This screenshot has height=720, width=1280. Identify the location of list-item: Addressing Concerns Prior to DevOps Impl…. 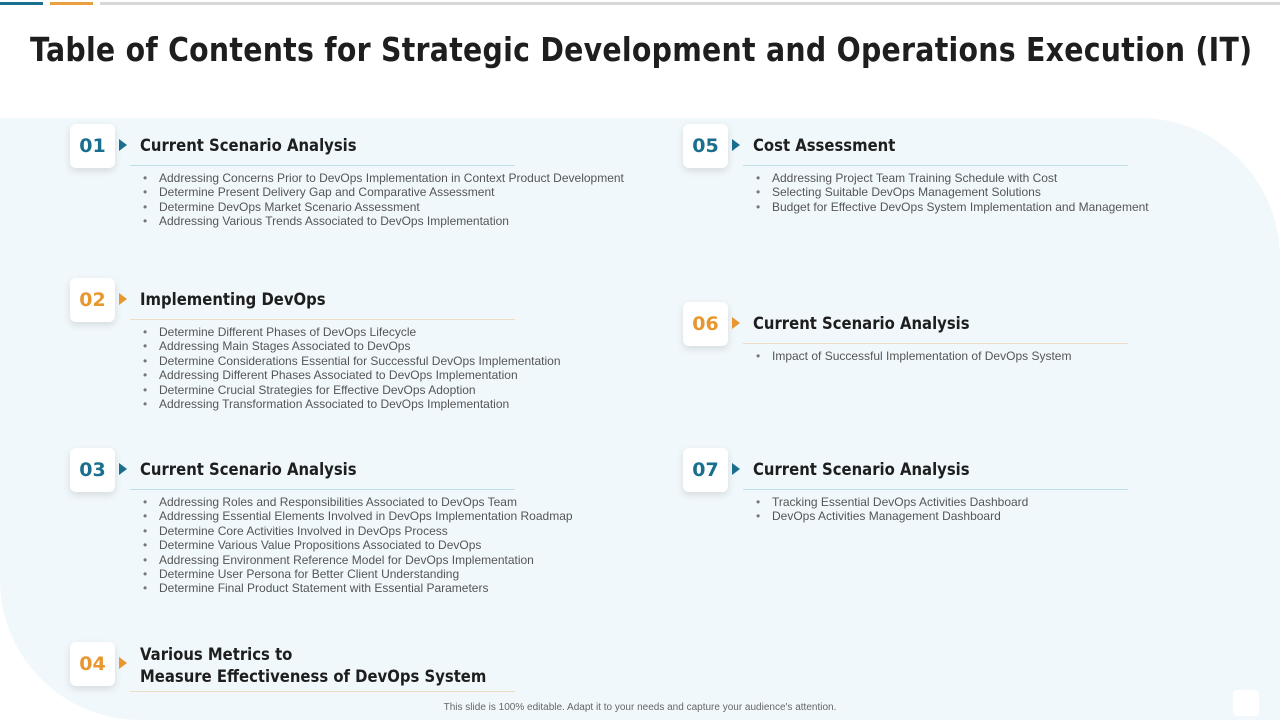
(383, 178).